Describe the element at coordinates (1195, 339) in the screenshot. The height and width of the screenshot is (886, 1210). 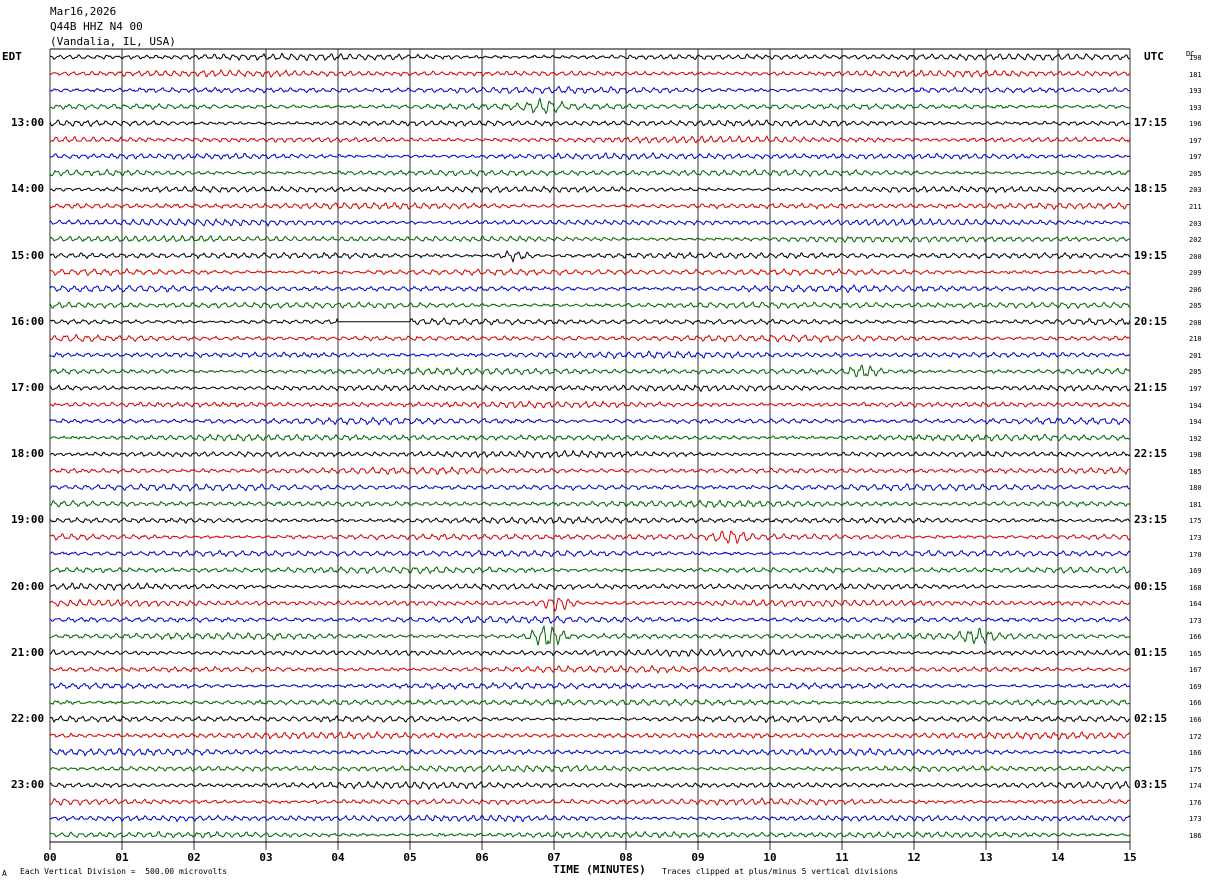
I see `dc-offset-value: 210` at that location.